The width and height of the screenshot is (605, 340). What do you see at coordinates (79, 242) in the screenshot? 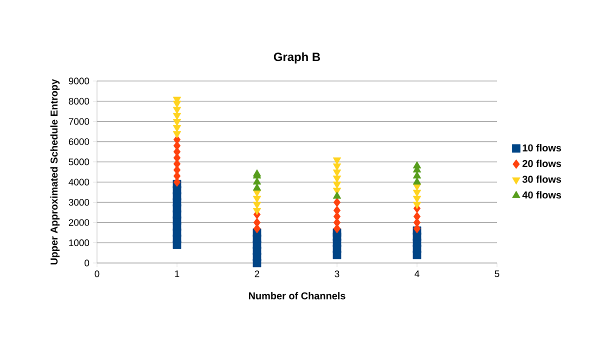
I see `y-tick-label: 1000` at bounding box center [79, 242].